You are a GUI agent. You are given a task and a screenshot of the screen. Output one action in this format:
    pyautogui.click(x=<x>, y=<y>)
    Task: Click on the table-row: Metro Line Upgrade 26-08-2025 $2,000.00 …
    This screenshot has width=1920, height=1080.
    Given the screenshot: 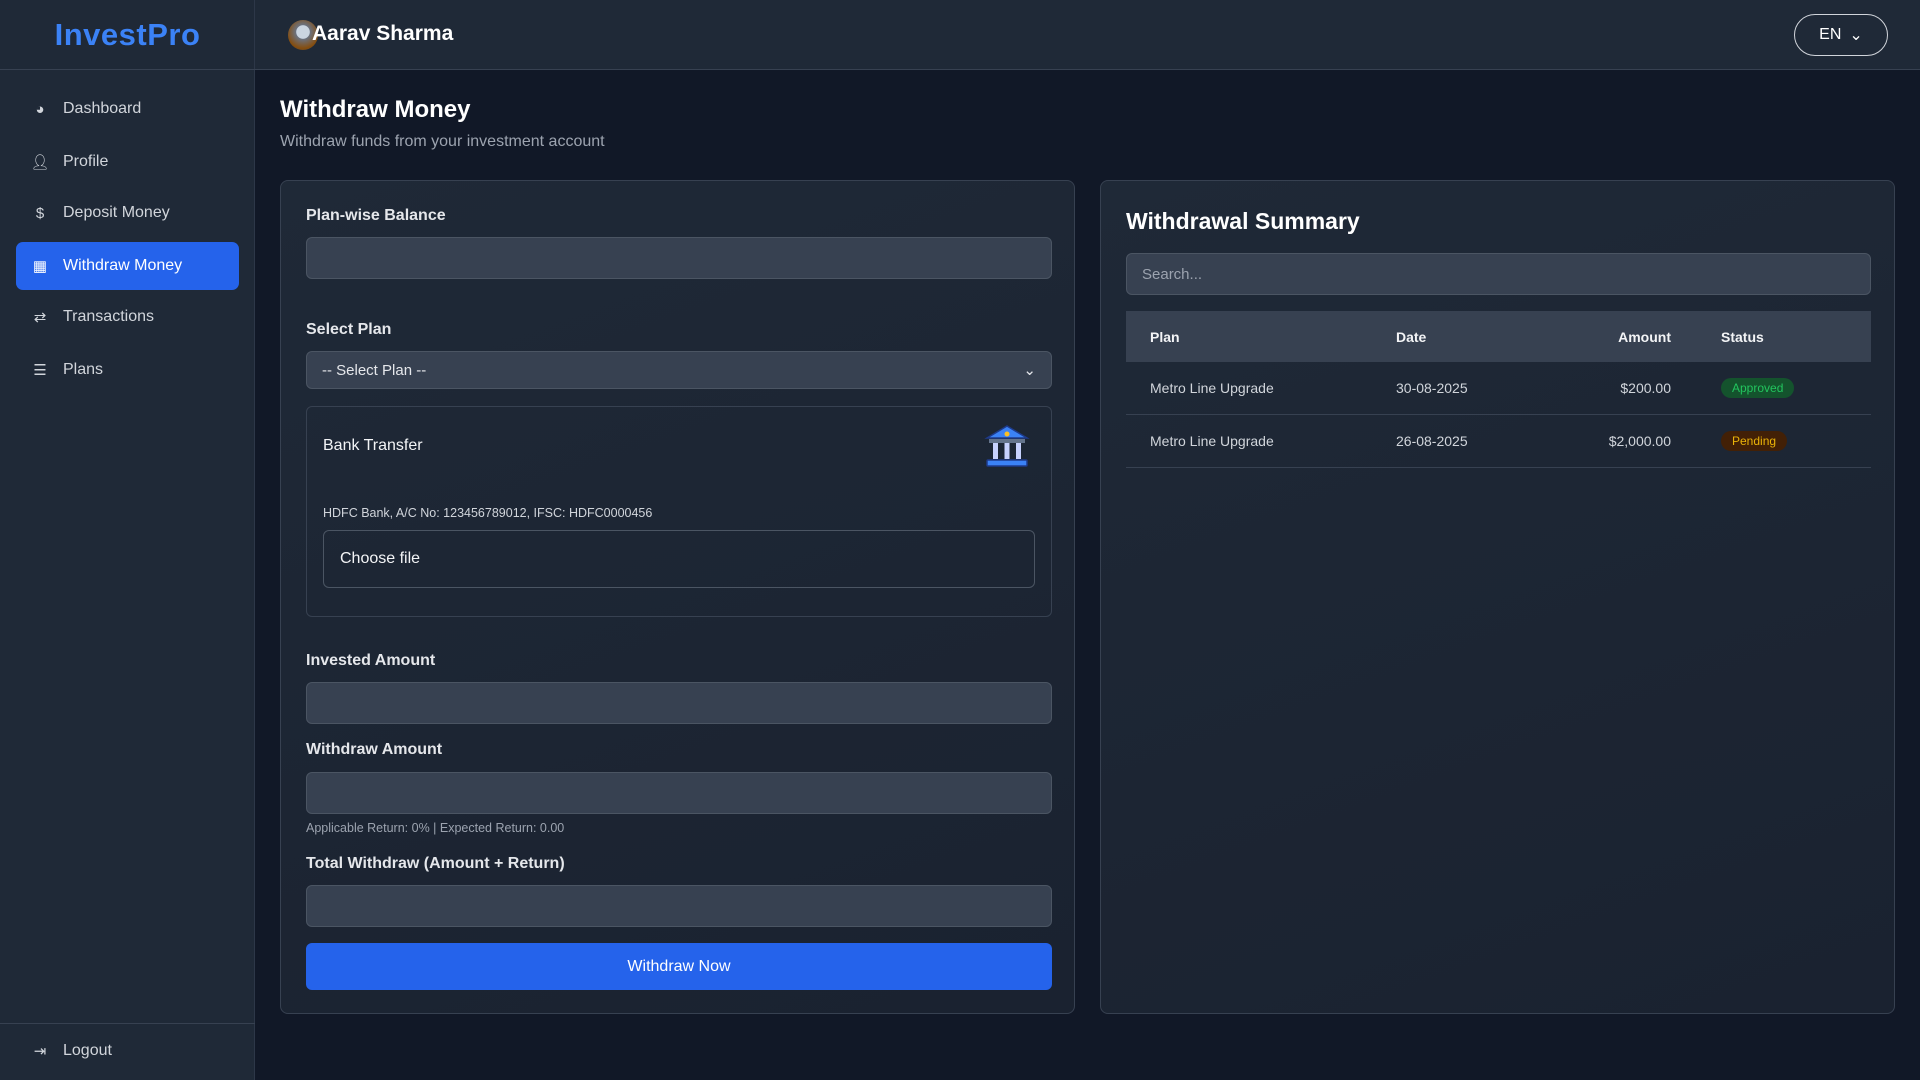 What is the action you would take?
    pyautogui.click(x=1498, y=441)
    